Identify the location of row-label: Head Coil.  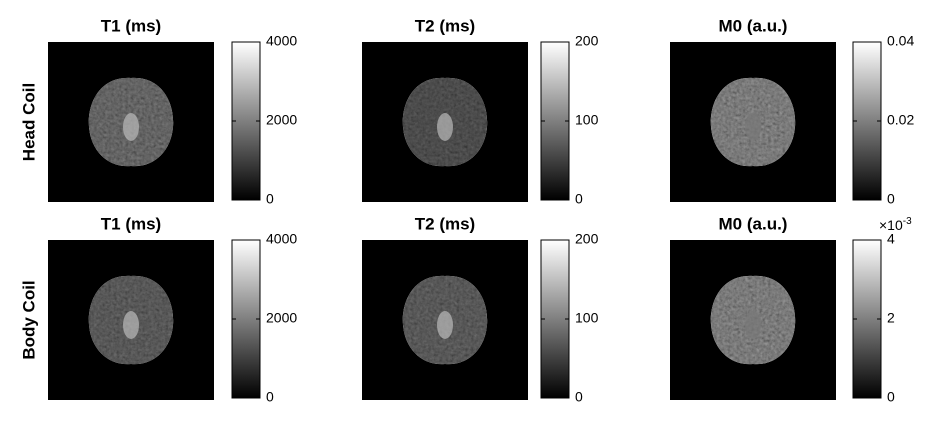
(28, 122).